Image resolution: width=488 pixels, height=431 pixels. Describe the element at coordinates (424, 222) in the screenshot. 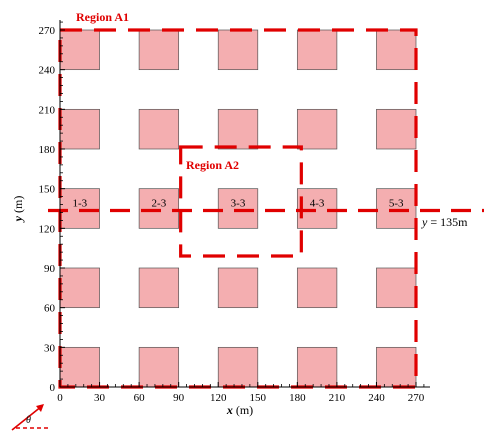

I see `reference-line-var: y` at that location.